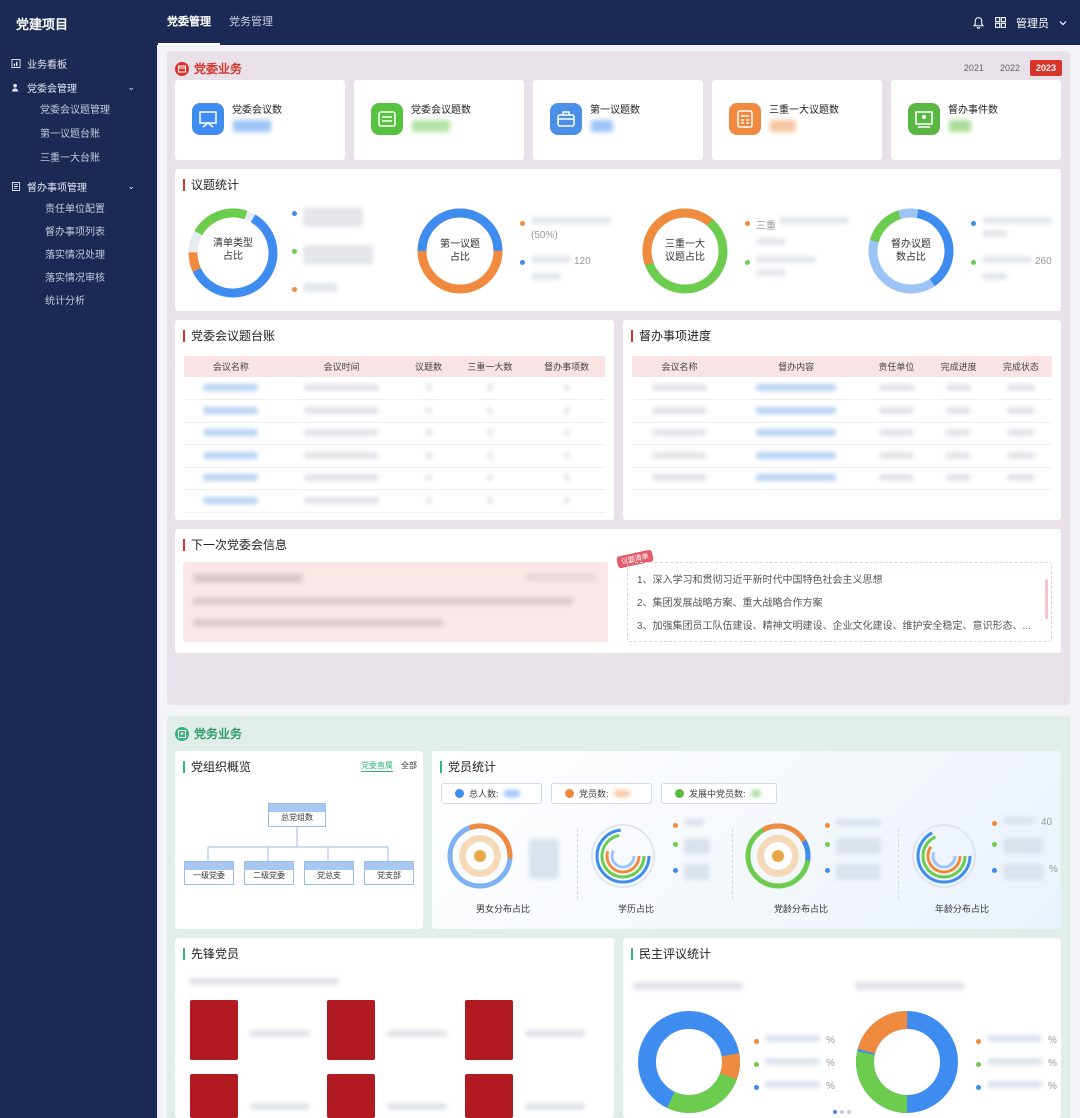 The image size is (1080, 1118). I want to click on stat-card-topics: 党委会议题数, so click(439, 120).